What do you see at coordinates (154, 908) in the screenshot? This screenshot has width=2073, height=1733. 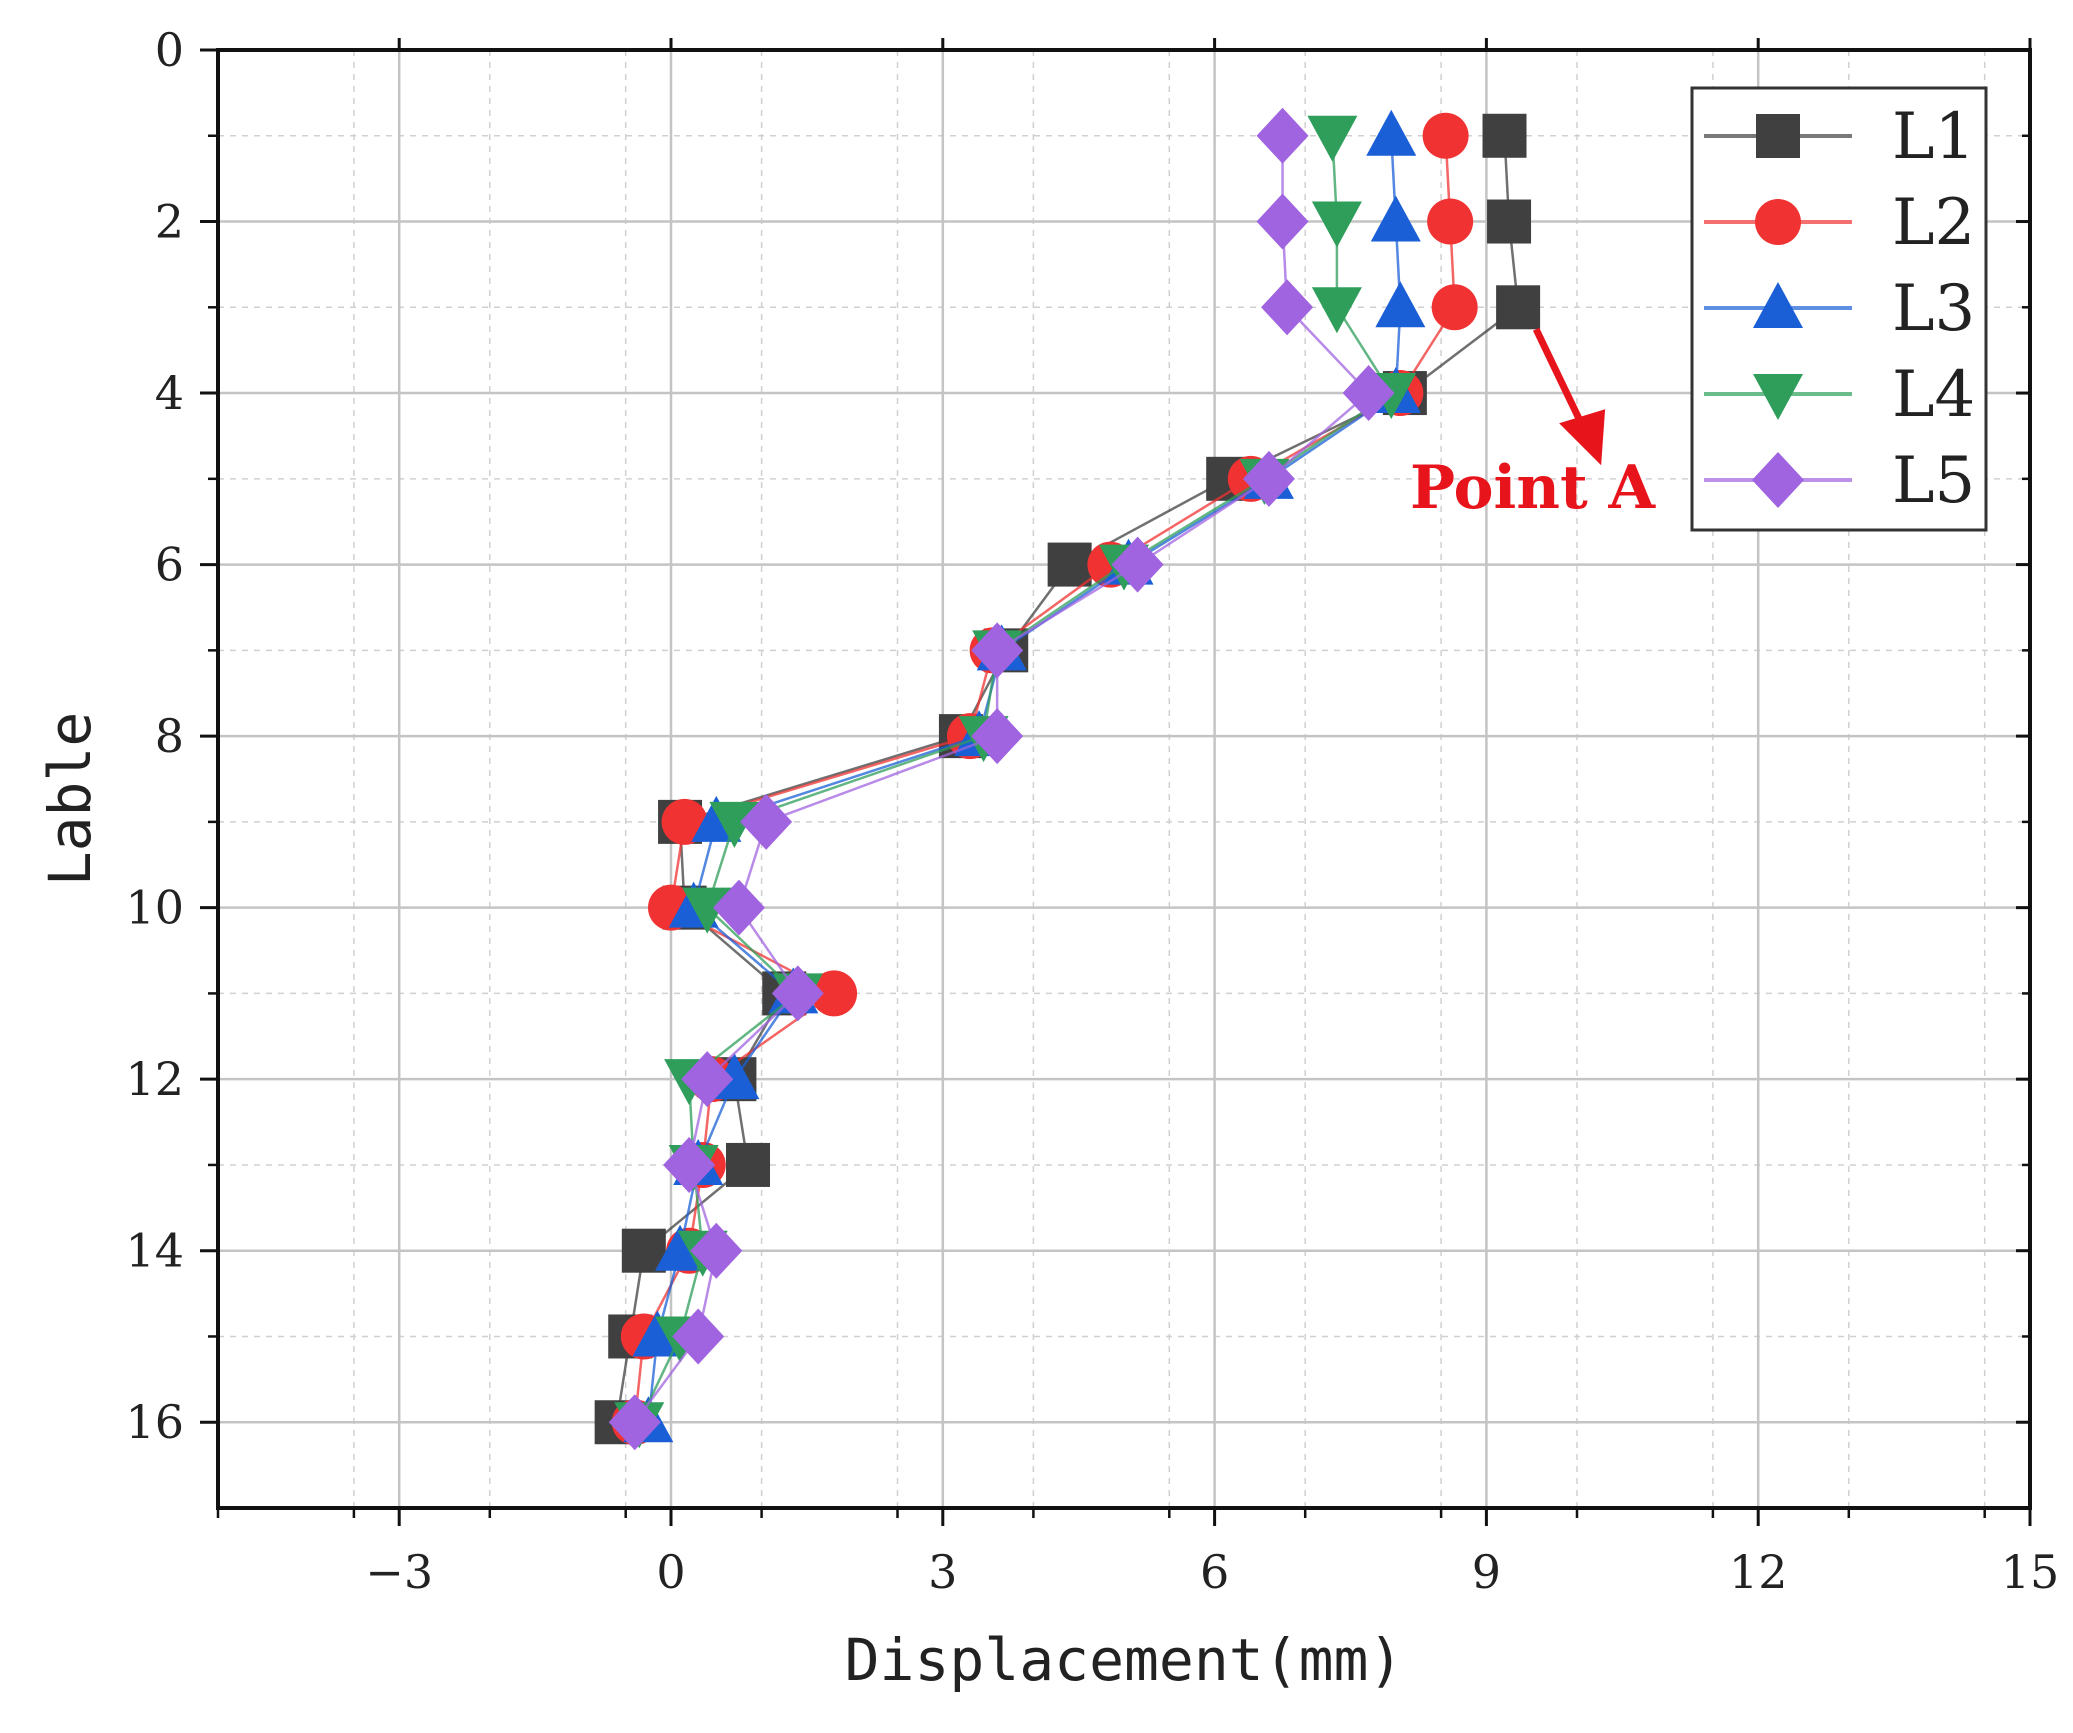 I see `y-tick-label: 10` at bounding box center [154, 908].